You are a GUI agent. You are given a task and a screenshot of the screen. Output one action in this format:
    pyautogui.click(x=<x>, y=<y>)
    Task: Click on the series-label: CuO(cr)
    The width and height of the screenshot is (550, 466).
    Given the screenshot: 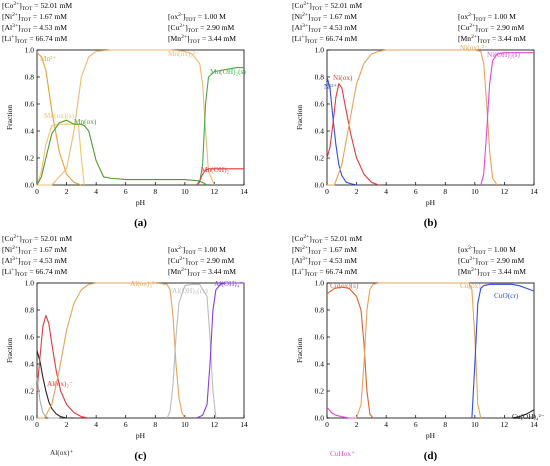 What is the action you would take?
    pyautogui.click(x=506, y=295)
    